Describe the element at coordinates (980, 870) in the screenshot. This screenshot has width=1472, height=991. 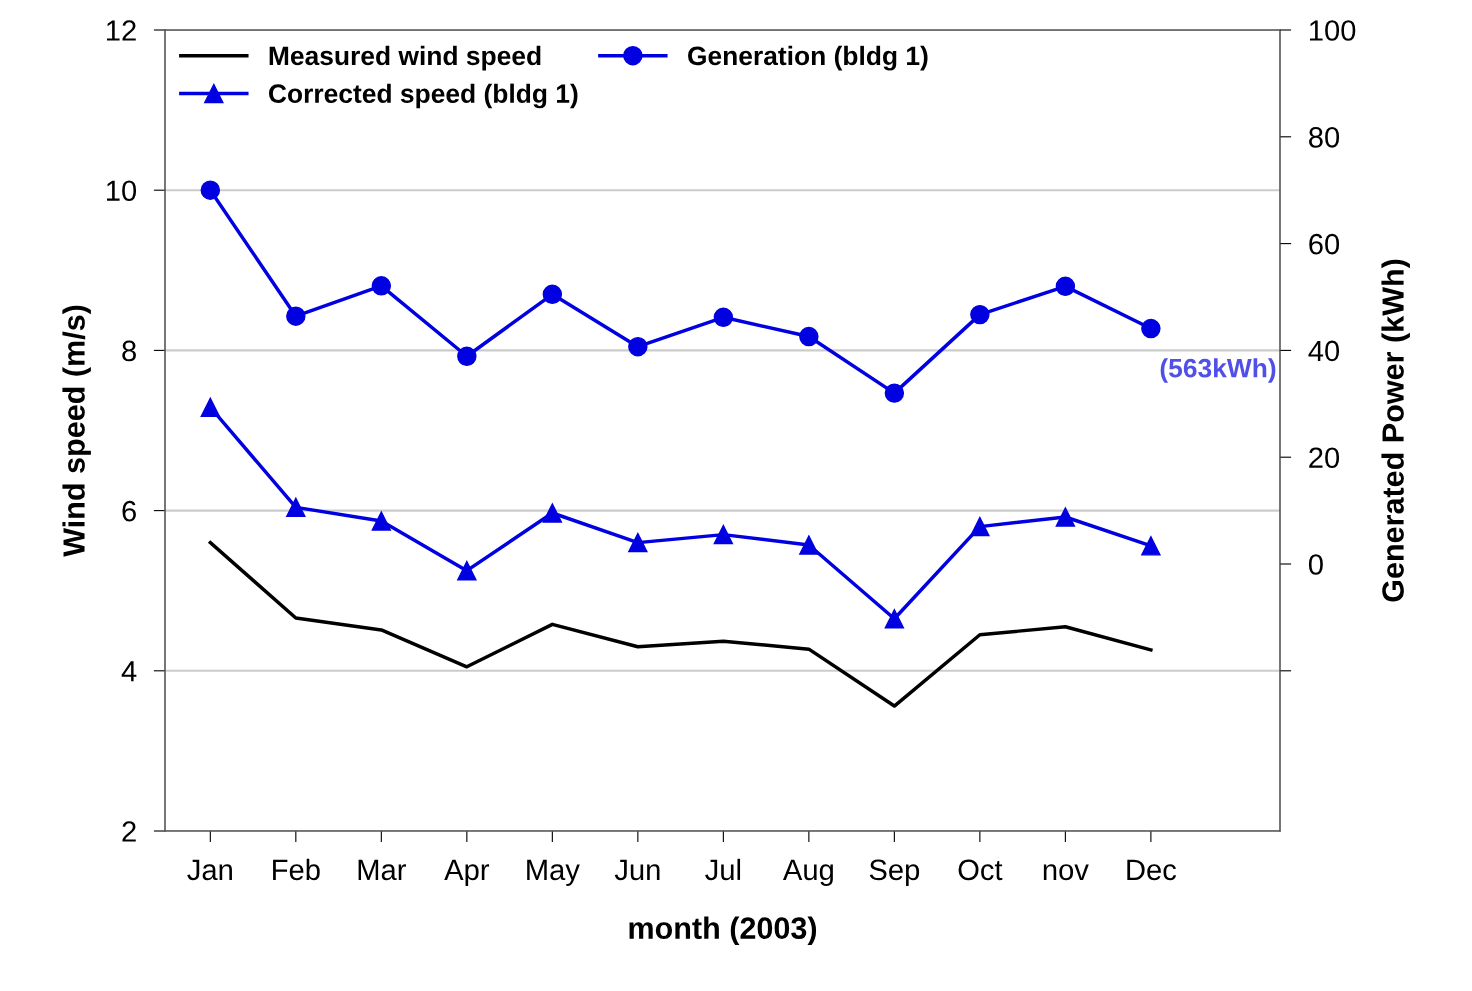
I see `x-tick-label: Oct` at that location.